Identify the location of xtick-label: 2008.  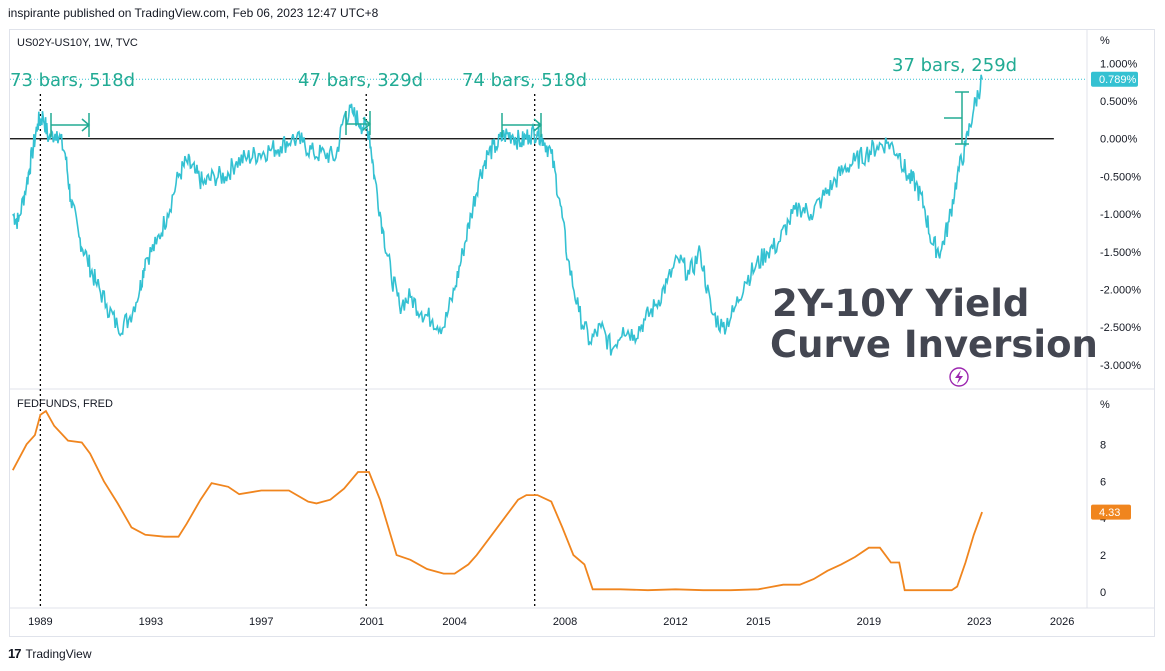
(565, 622).